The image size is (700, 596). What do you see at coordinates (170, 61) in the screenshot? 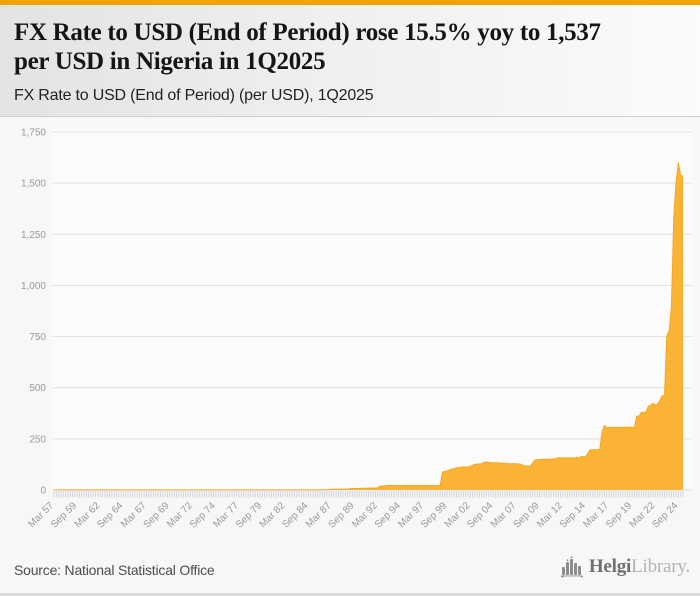
I see `page-title-line2: per USD in Nigeria in 1Q2025` at bounding box center [170, 61].